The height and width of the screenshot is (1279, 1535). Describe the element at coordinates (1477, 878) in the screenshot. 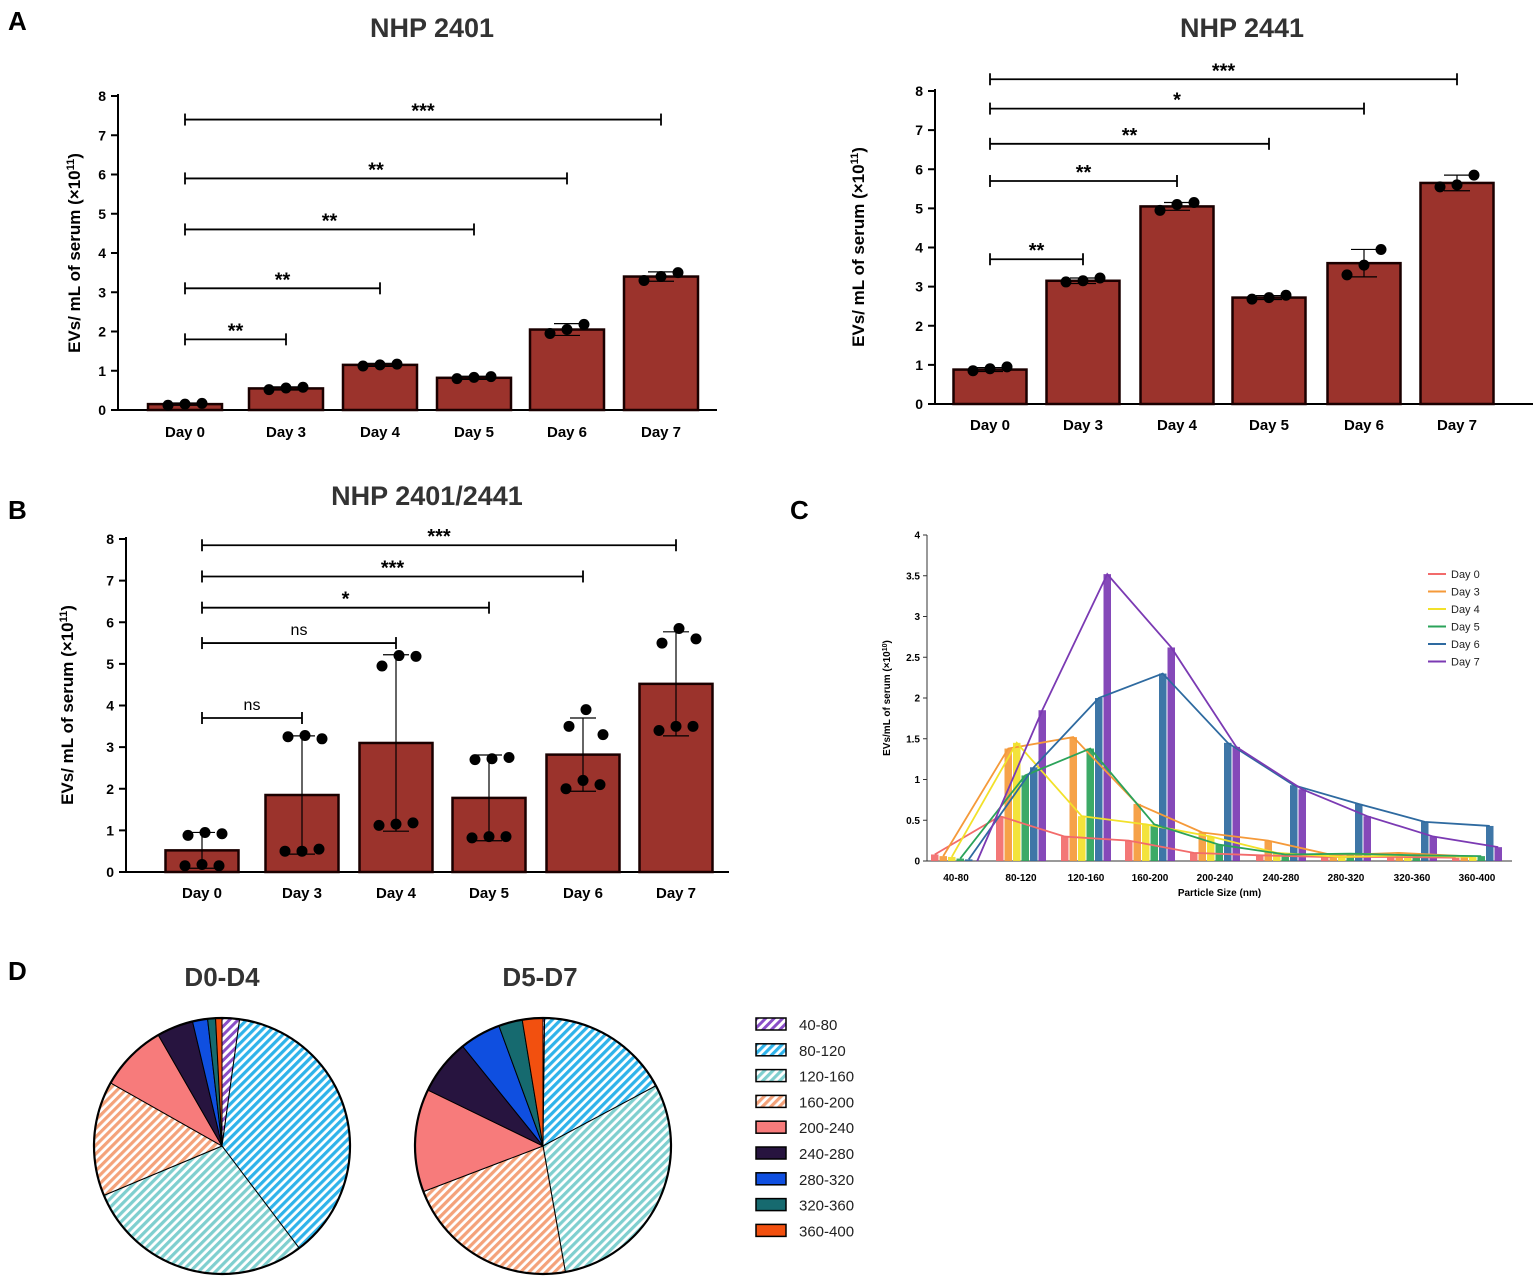

I see `x-tick-label: 360-400` at that location.